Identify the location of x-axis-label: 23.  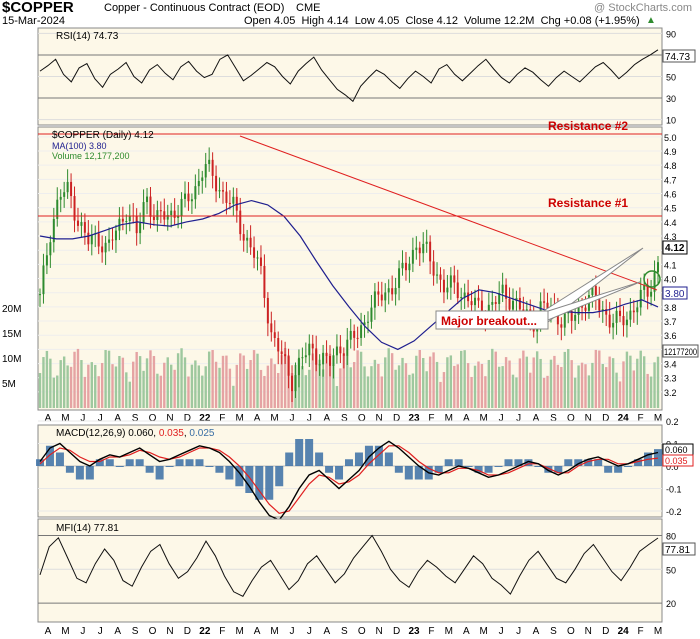
(414, 631).